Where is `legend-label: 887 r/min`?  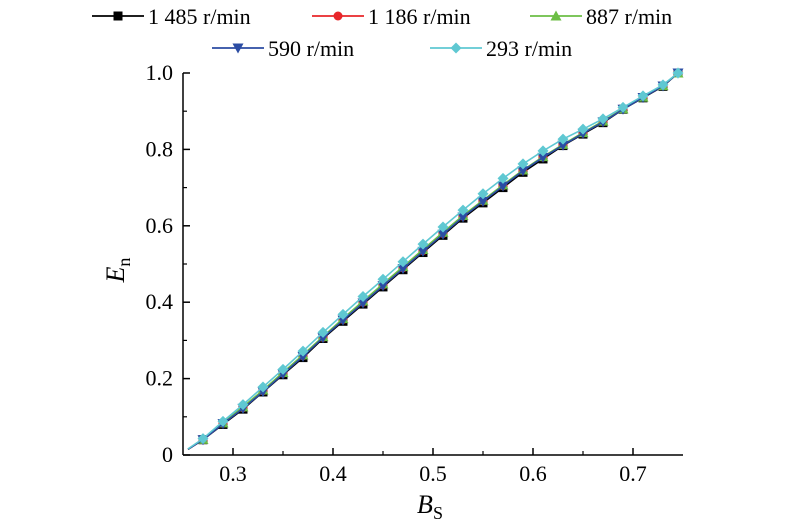
legend-label: 887 r/min is located at coordinates (629, 16).